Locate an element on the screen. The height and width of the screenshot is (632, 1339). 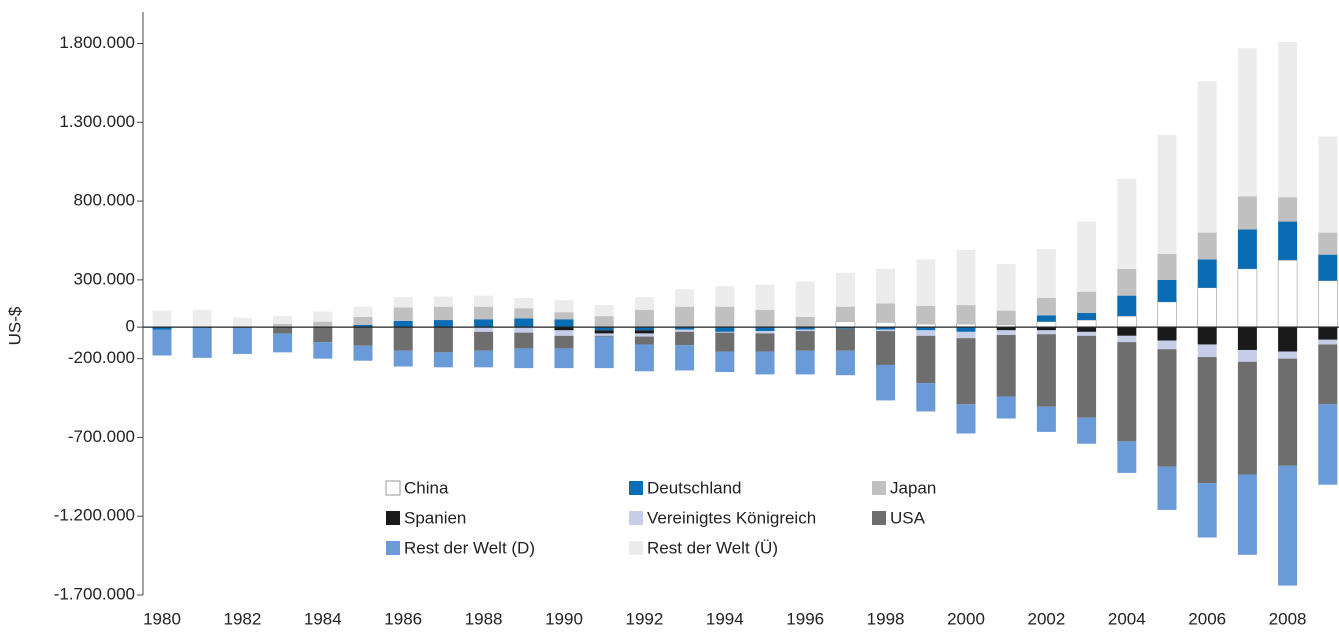
legend-label: Japan is located at coordinates (913, 487).